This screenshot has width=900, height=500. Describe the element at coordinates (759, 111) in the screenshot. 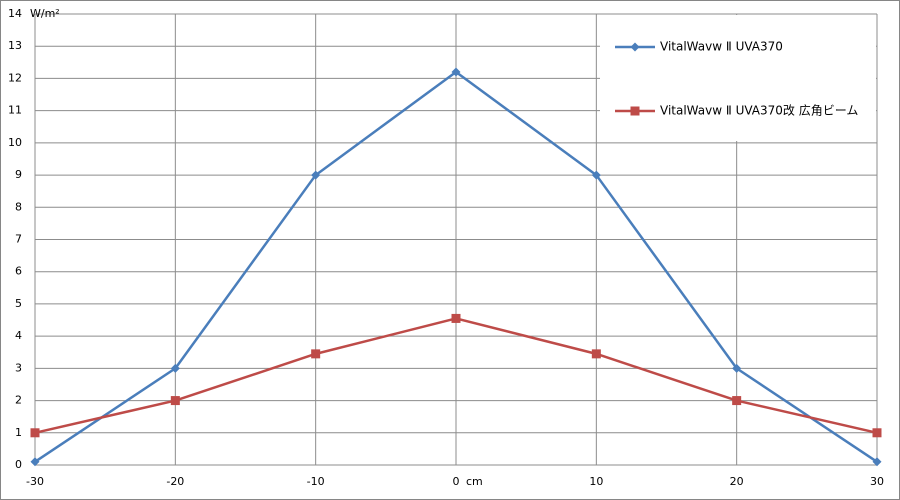

I see `legend-label: VitalWavw Ⅱ UVA370改 広角ビーム` at that location.